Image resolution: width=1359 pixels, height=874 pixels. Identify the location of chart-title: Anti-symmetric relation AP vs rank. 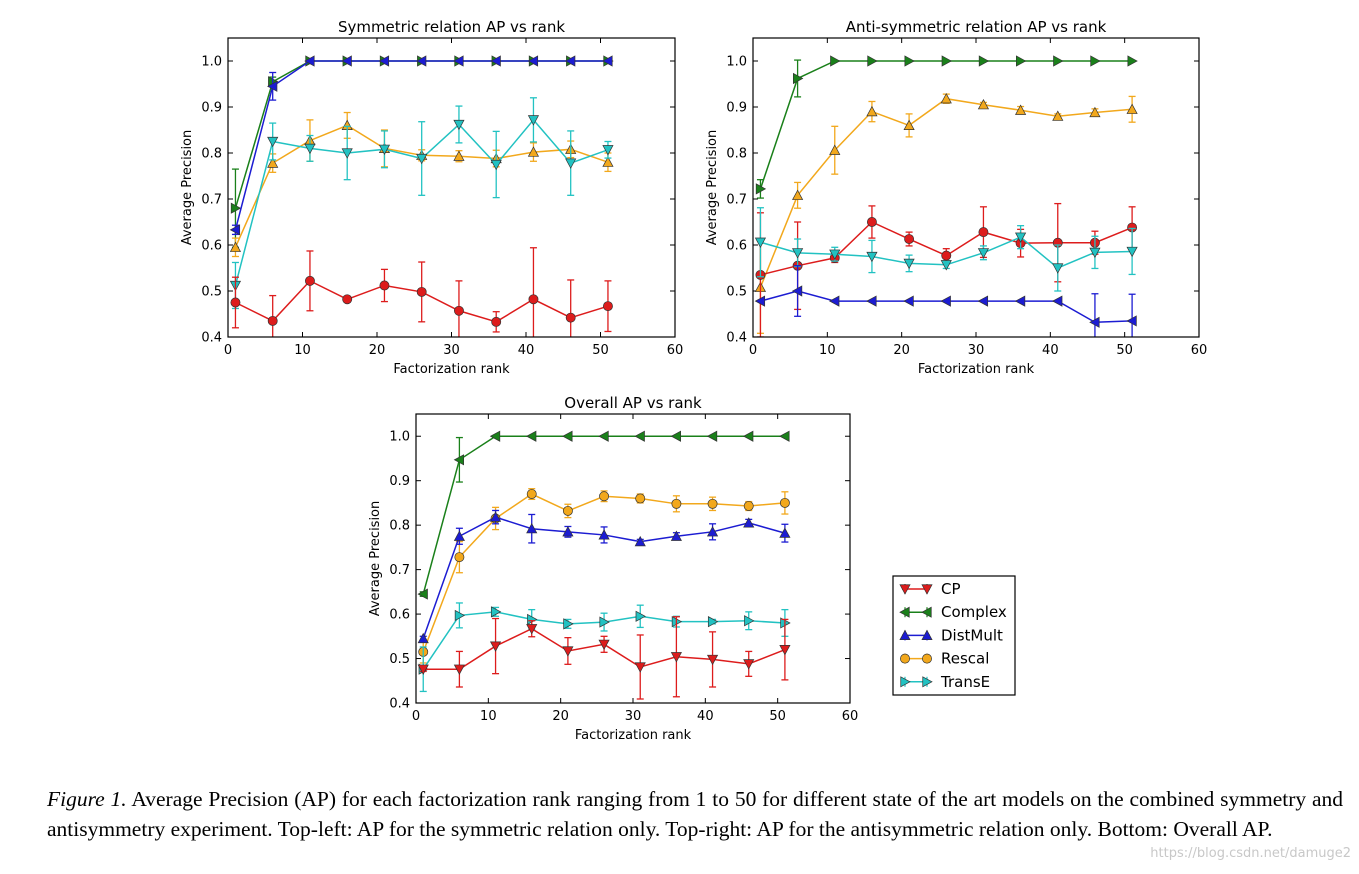
(976, 27).